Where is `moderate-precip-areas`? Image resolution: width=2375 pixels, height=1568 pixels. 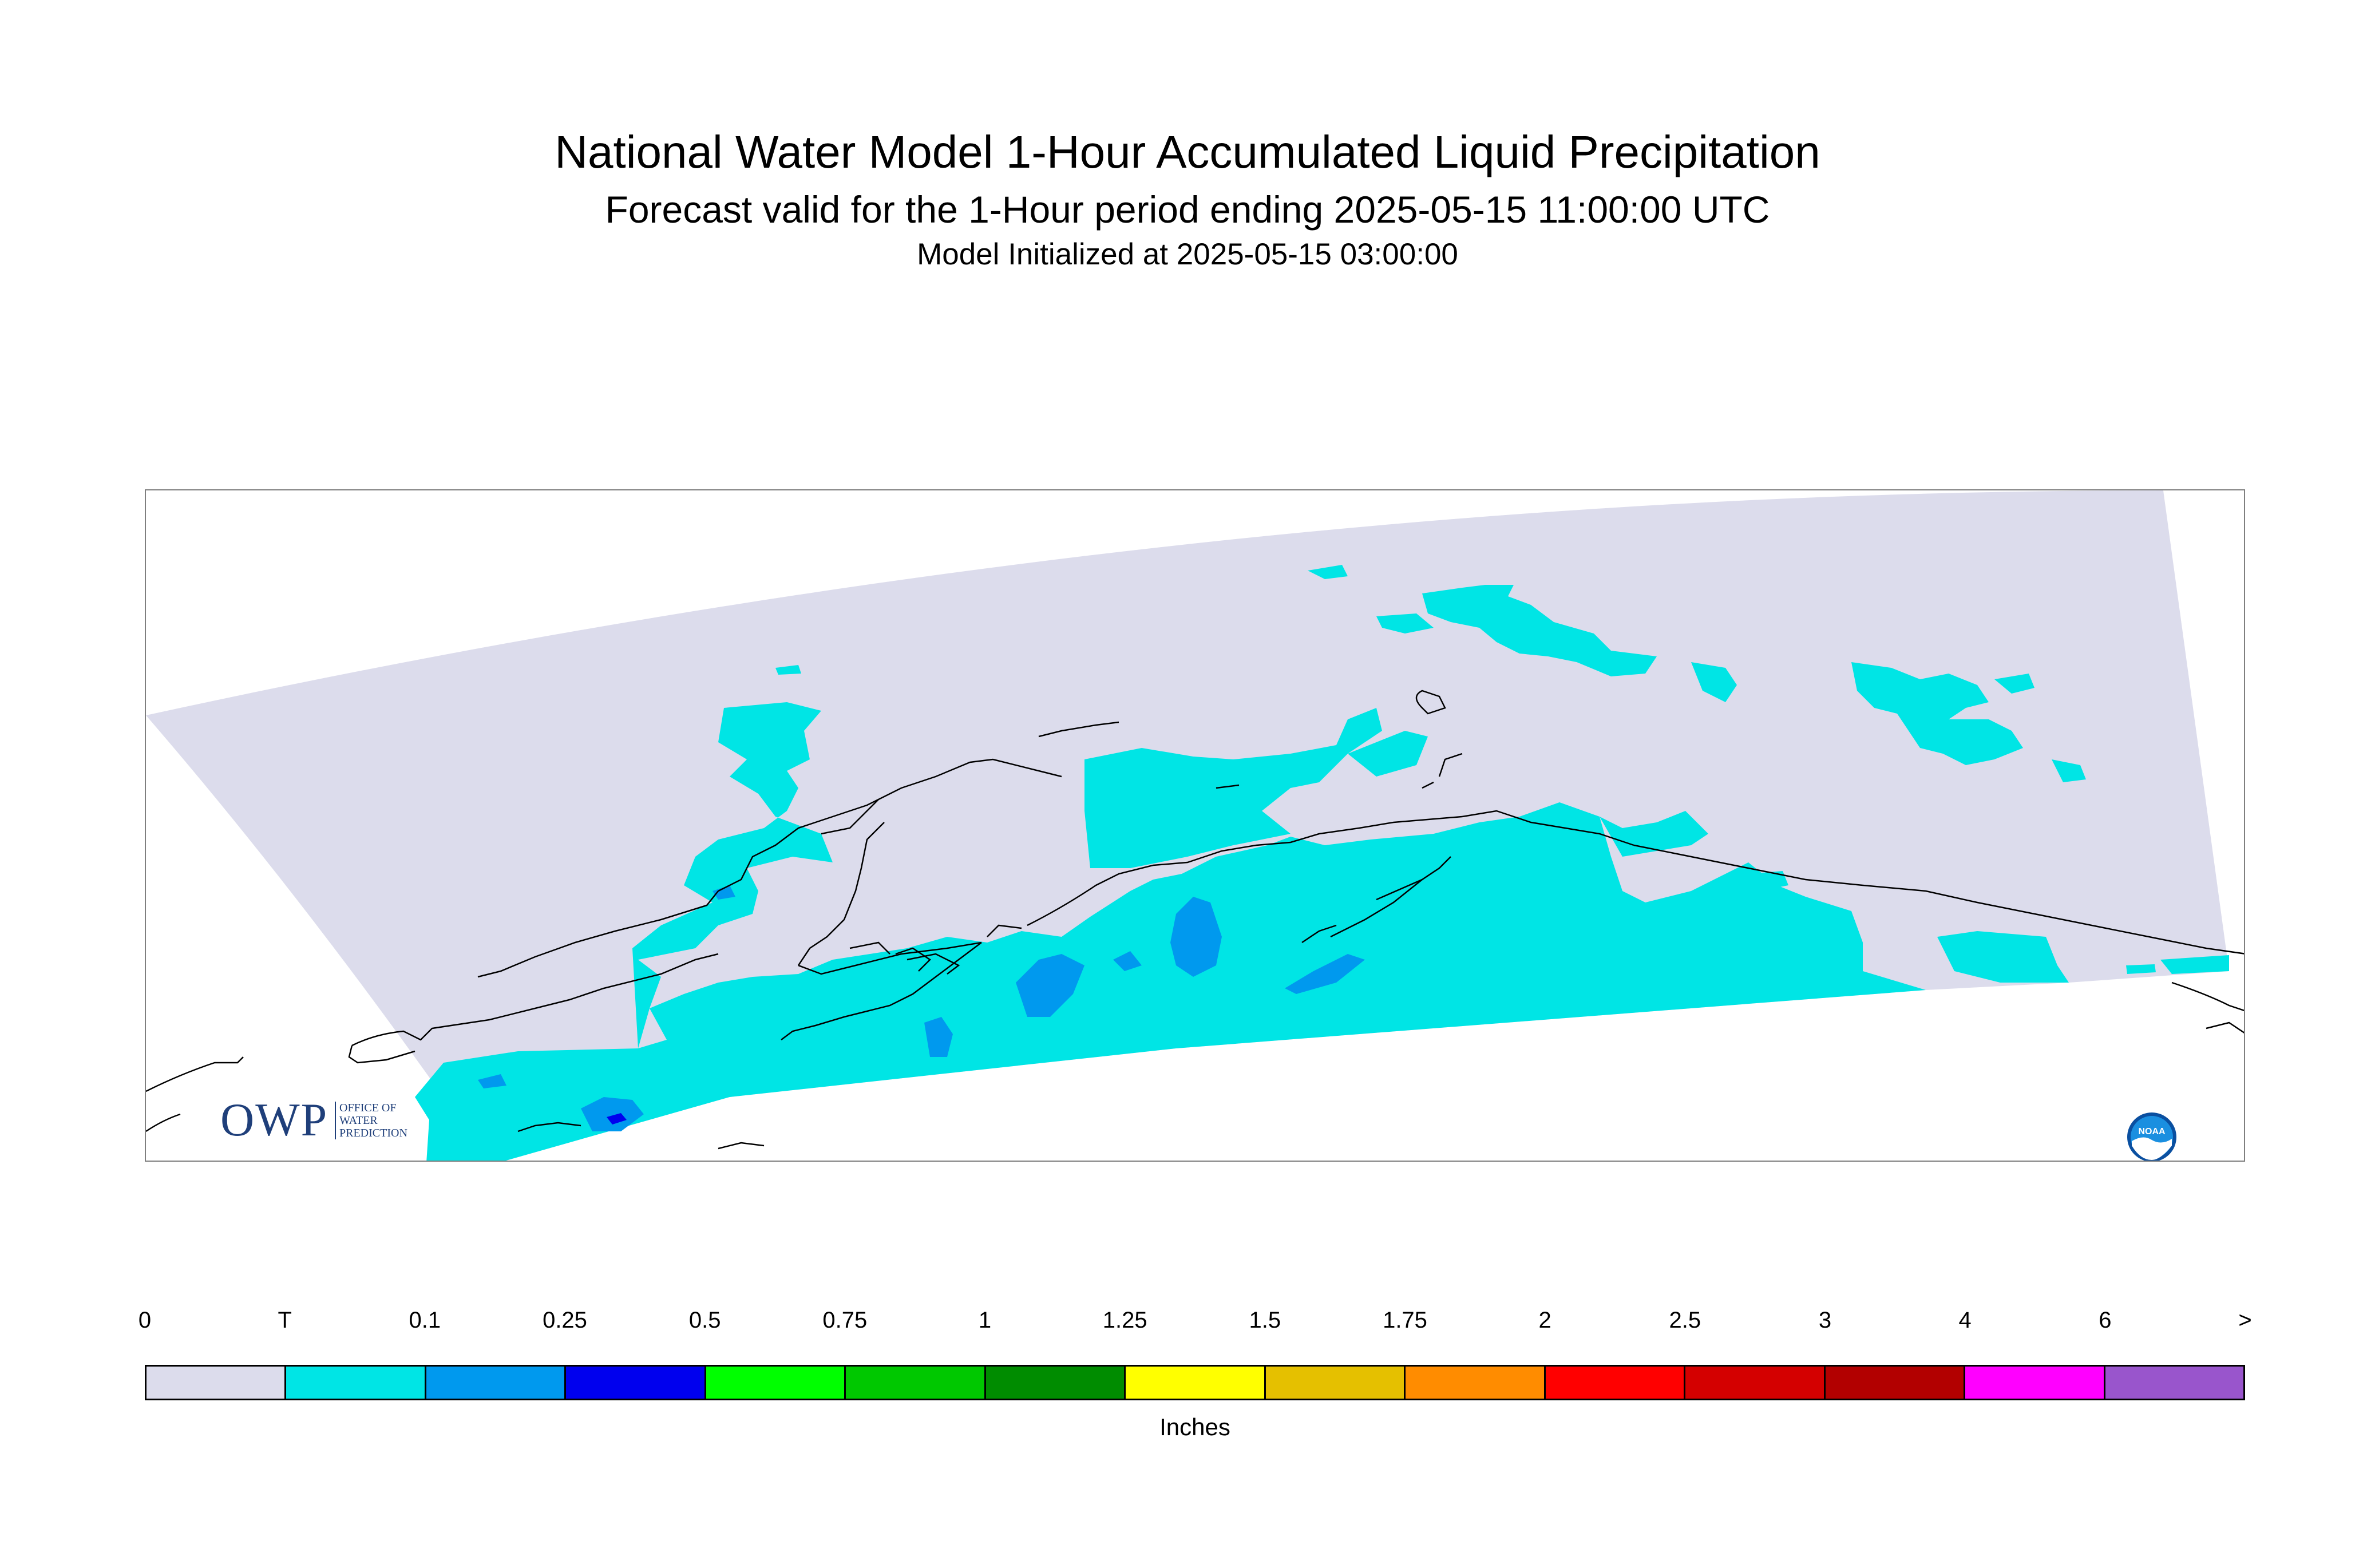
moderate-precip-areas is located at coordinates (617, 1118).